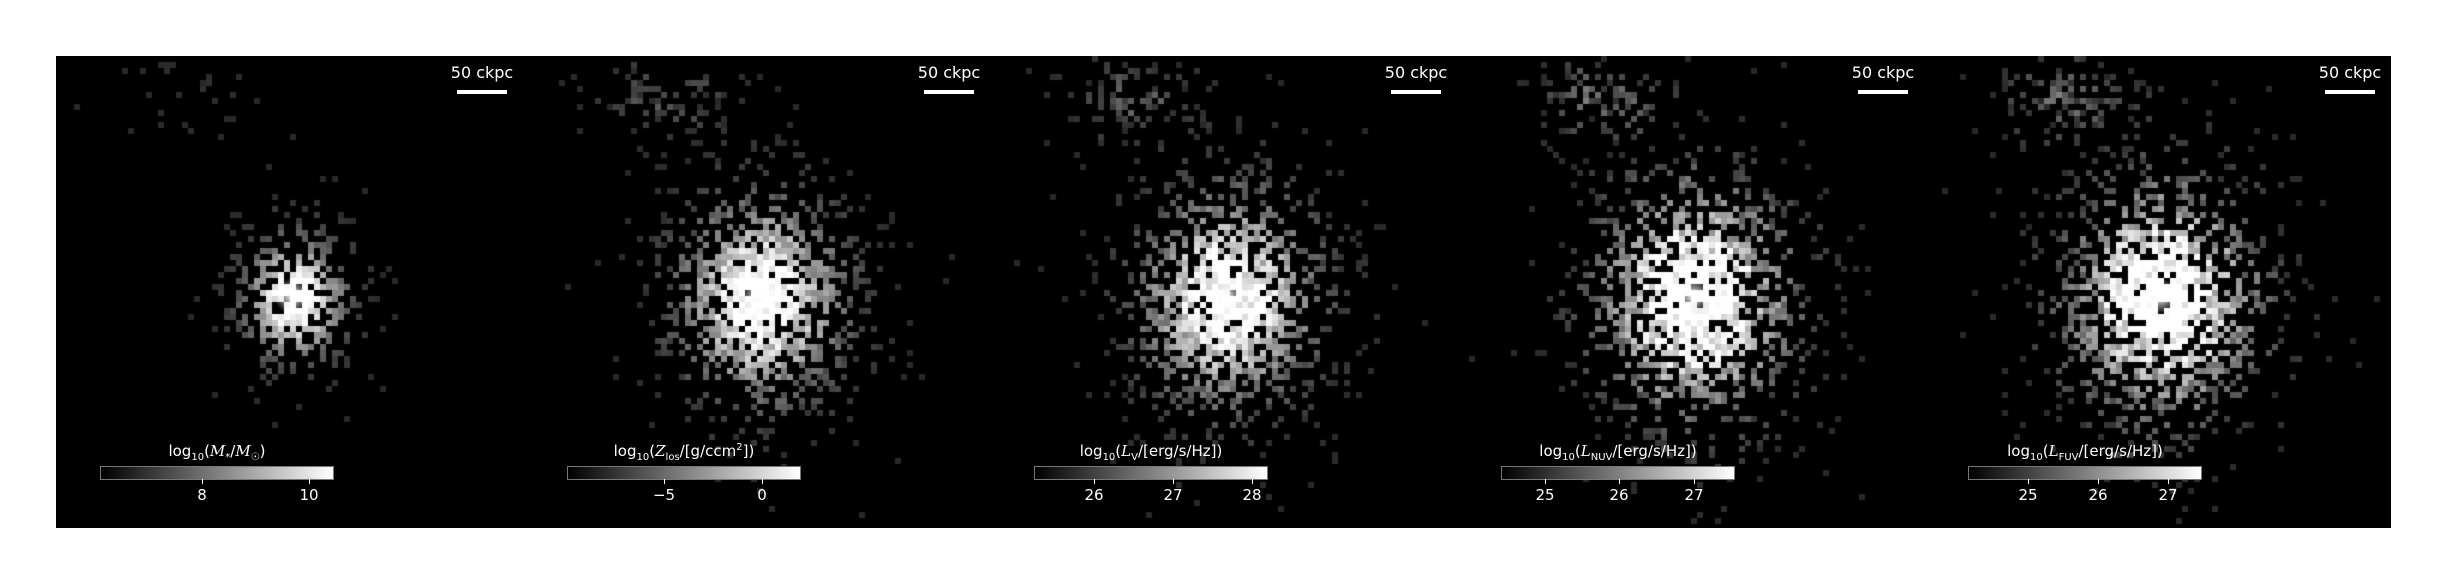 The height and width of the screenshot is (584, 2444). Describe the element at coordinates (664, 495) in the screenshot. I see `colorbar-tick-label: −5` at that location.